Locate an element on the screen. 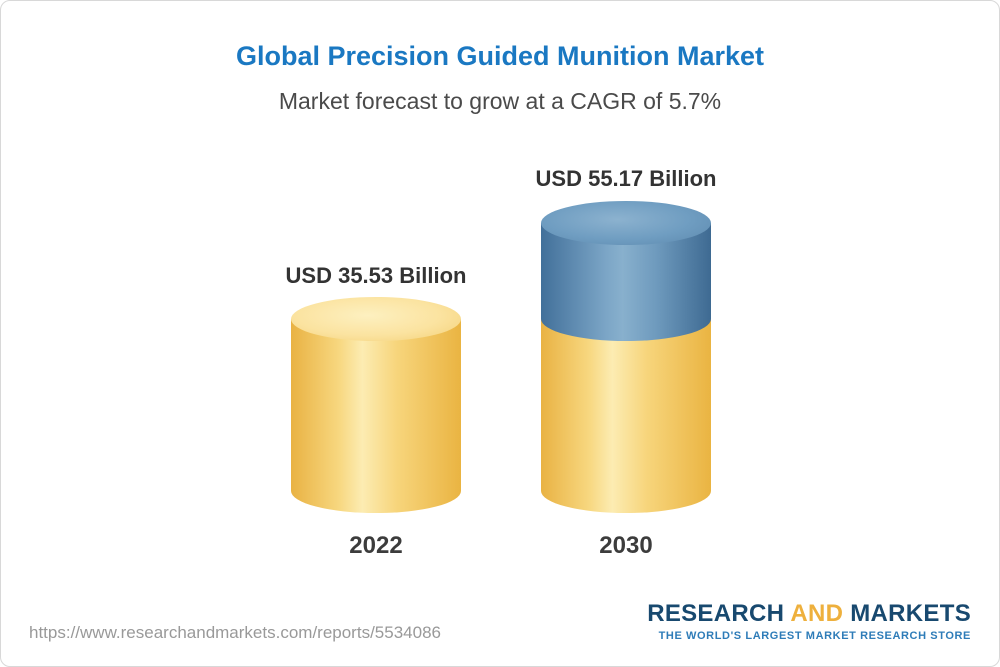  logo-word-and: AND is located at coordinates (817, 613).